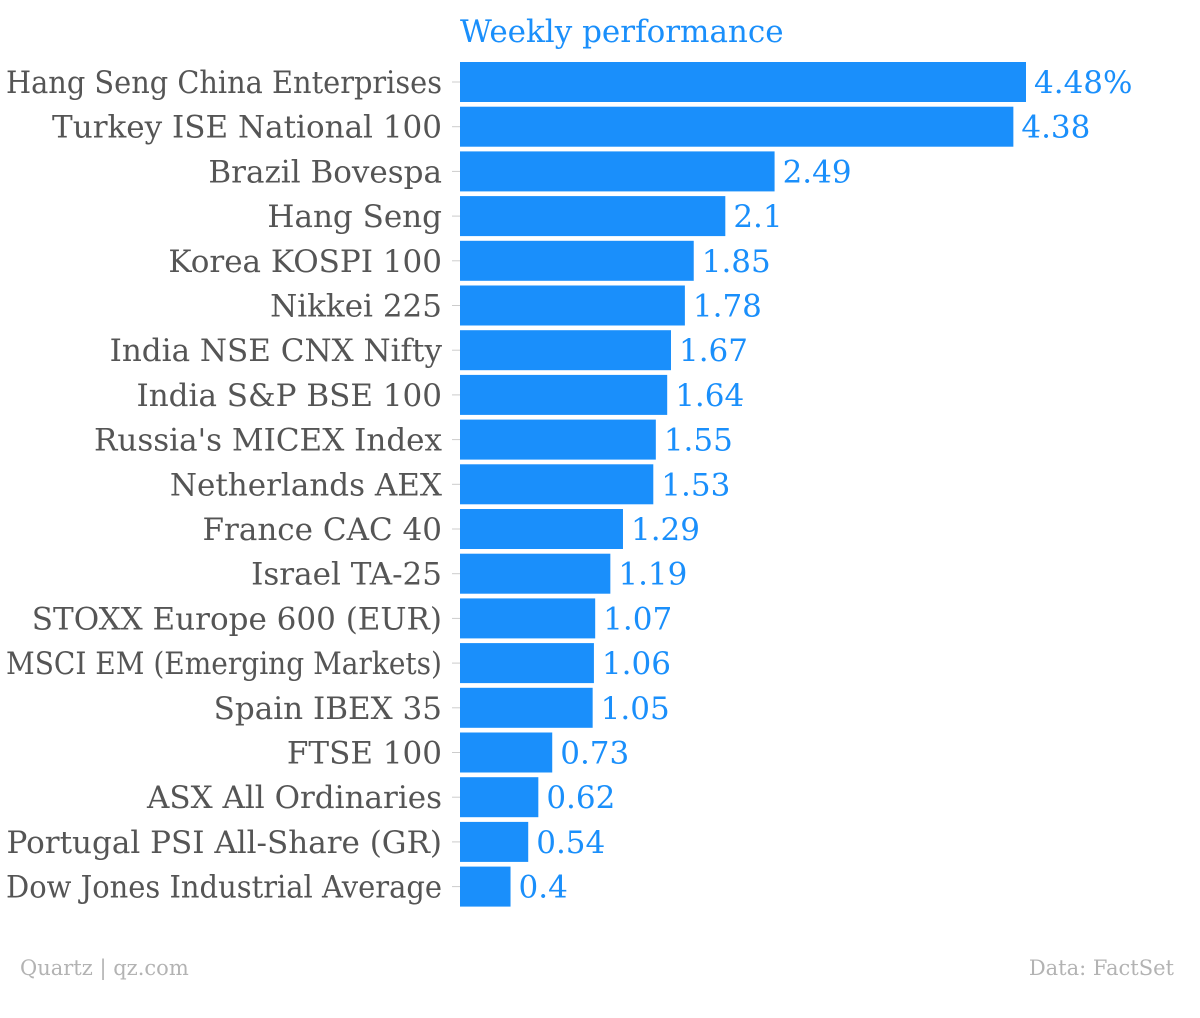 The width and height of the screenshot is (1200, 1018). What do you see at coordinates (713, 351) in the screenshot?
I see `data-label: 1.67` at bounding box center [713, 351].